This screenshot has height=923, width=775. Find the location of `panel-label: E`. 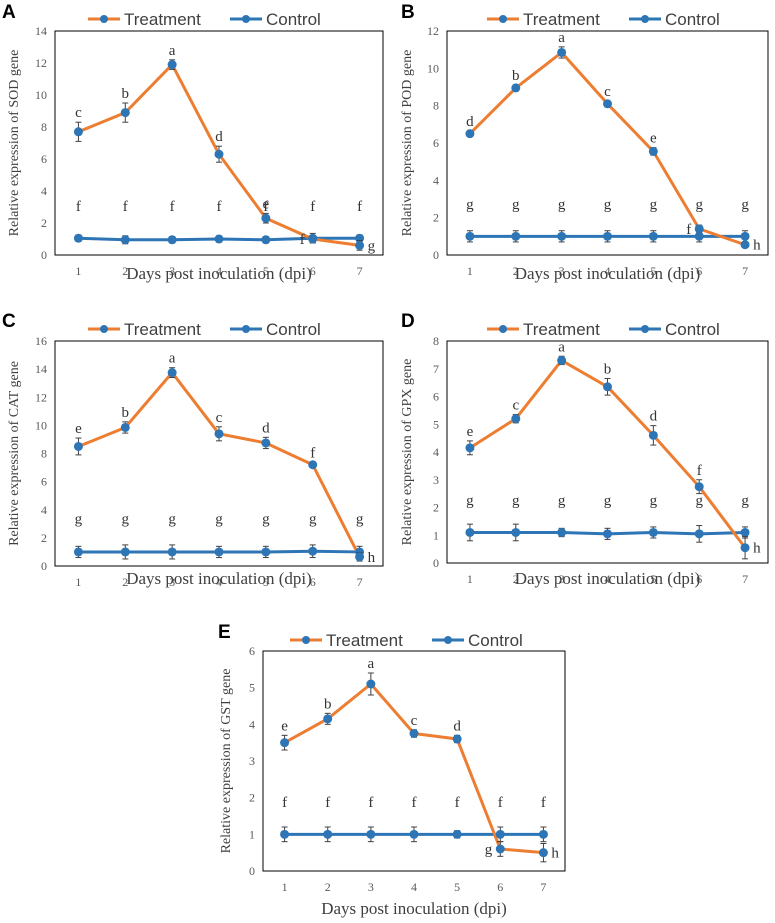

panel-label: E is located at coordinates (224, 632).